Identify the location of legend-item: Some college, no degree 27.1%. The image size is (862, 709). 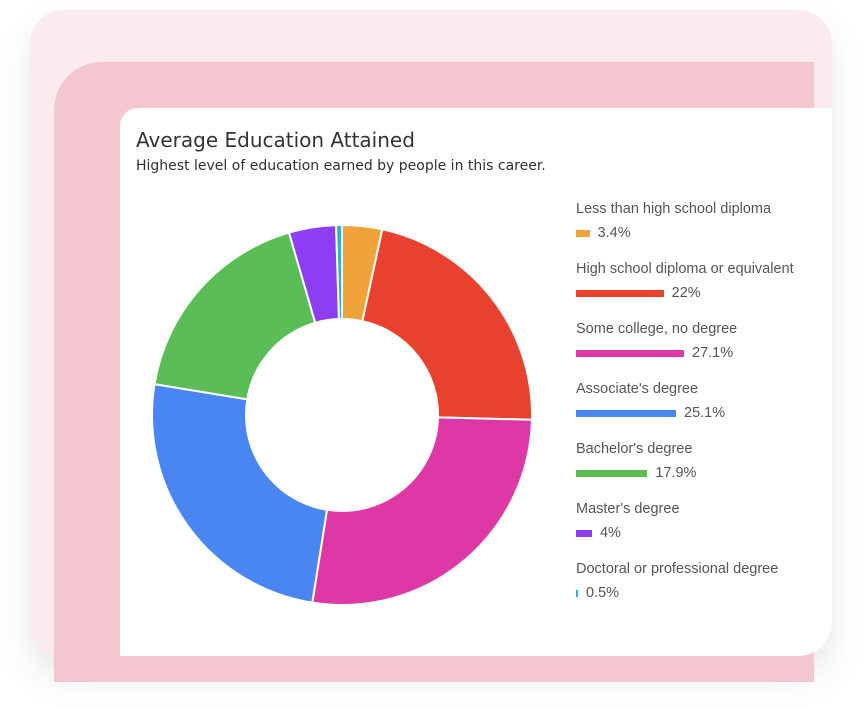
(701, 350).